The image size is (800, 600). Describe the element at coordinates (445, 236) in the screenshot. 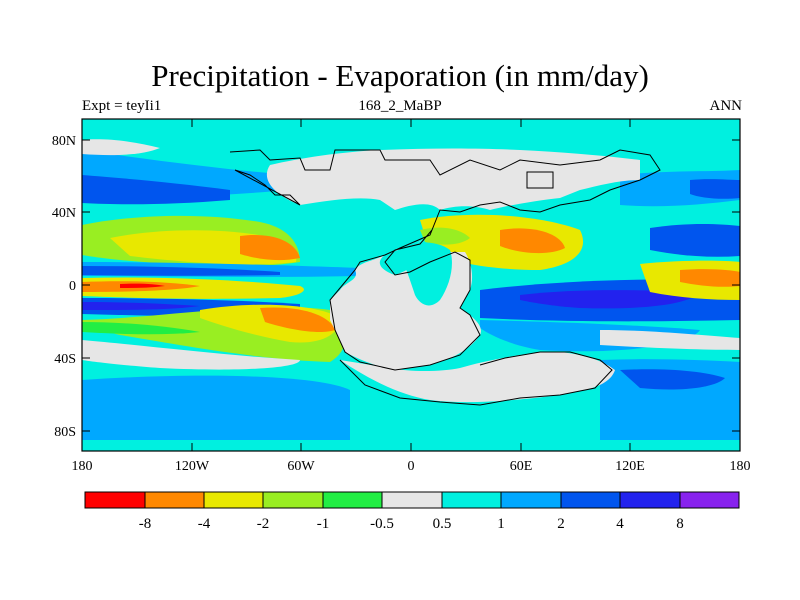

I see `field-tethys-green` at that location.